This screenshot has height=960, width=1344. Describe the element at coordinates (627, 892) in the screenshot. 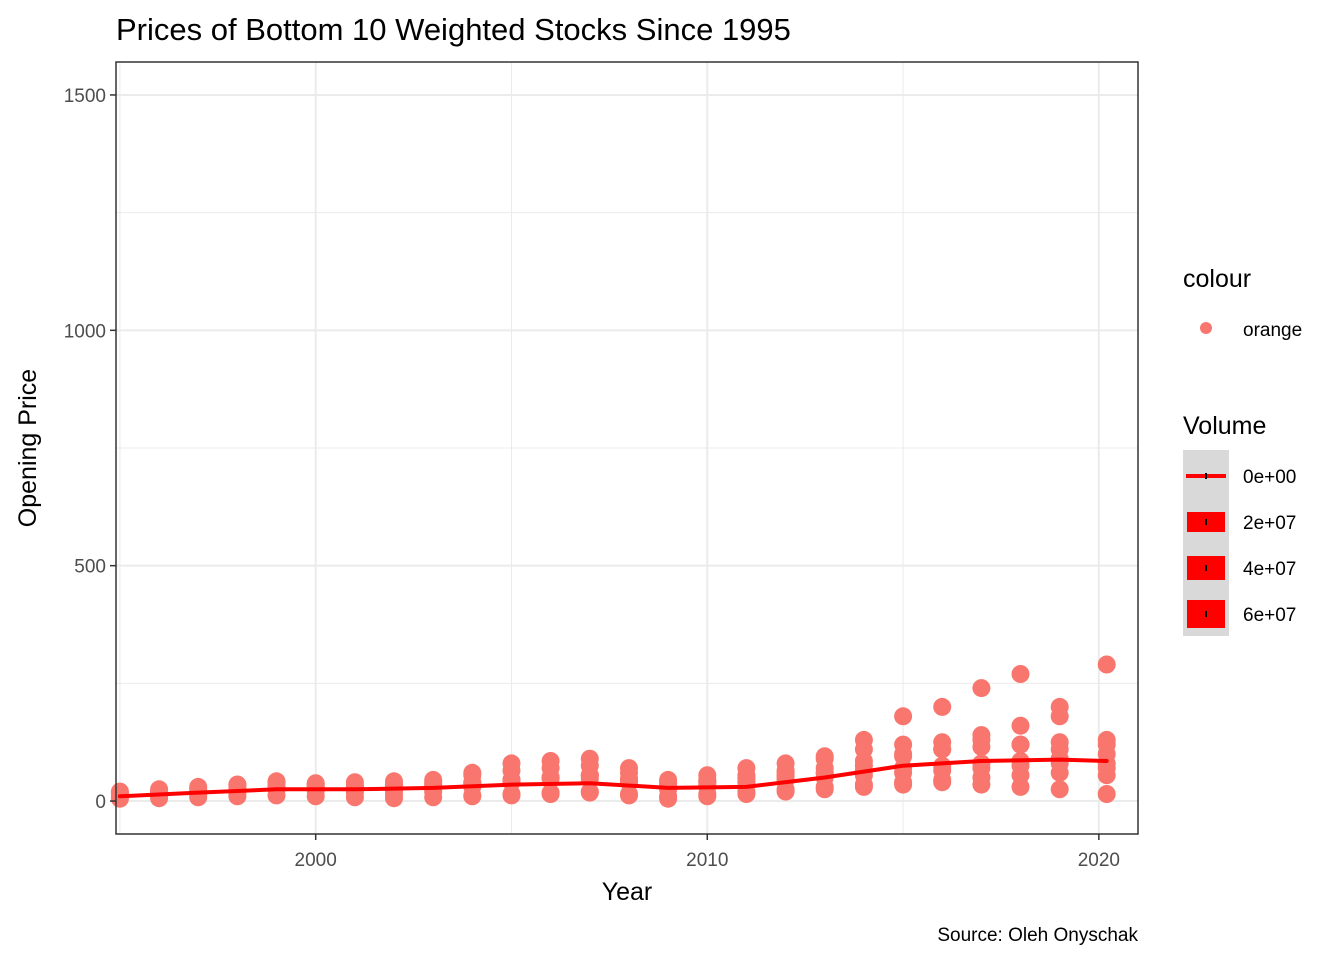

I see `x-axis-title: Year` at that location.